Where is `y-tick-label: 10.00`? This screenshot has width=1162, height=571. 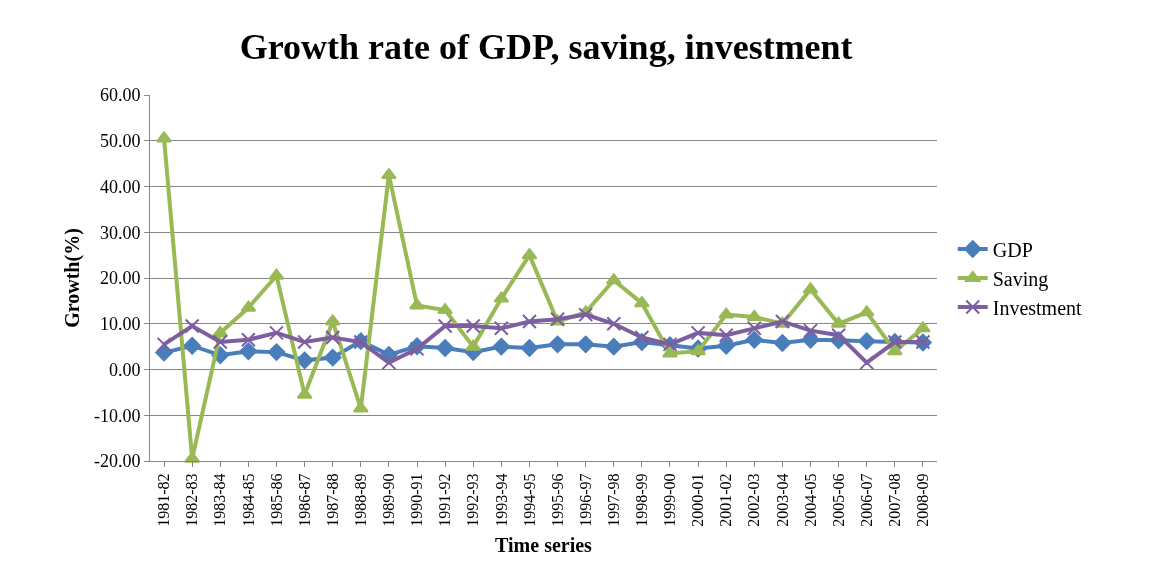
y-tick-label: 10.00 is located at coordinates (120, 324).